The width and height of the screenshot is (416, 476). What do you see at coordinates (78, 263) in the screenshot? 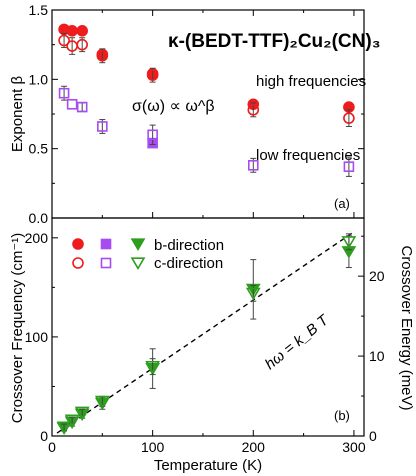
I see `legend-marker-open-circle` at bounding box center [78, 263].